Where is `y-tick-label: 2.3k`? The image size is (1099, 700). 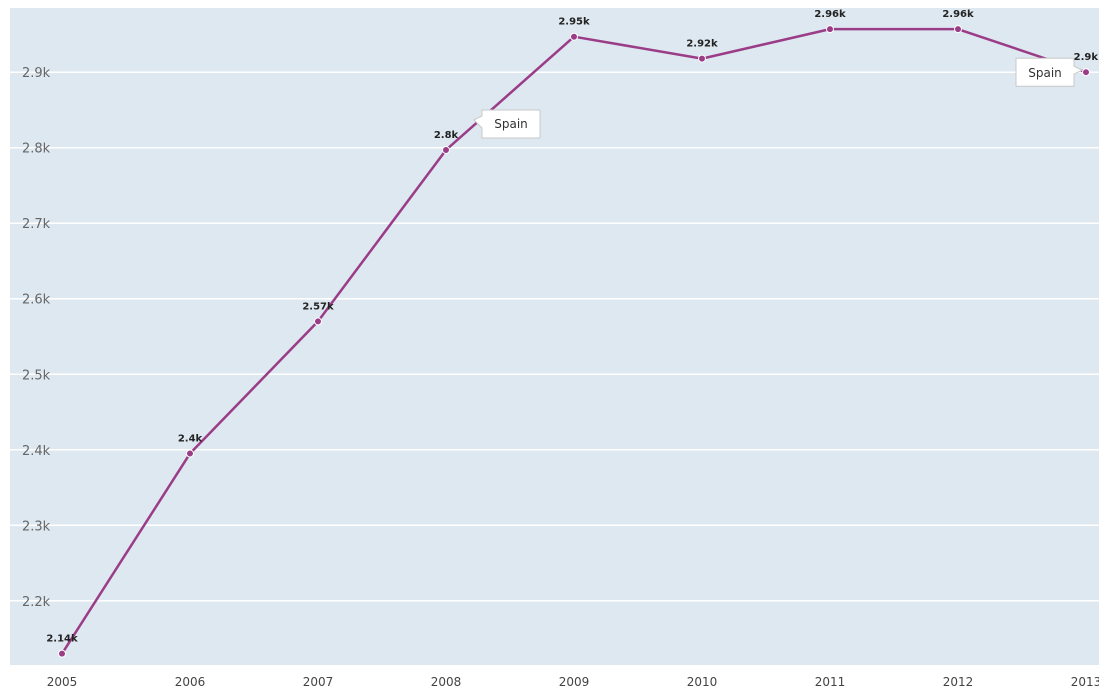 y-tick-label: 2.3k is located at coordinates (36, 526).